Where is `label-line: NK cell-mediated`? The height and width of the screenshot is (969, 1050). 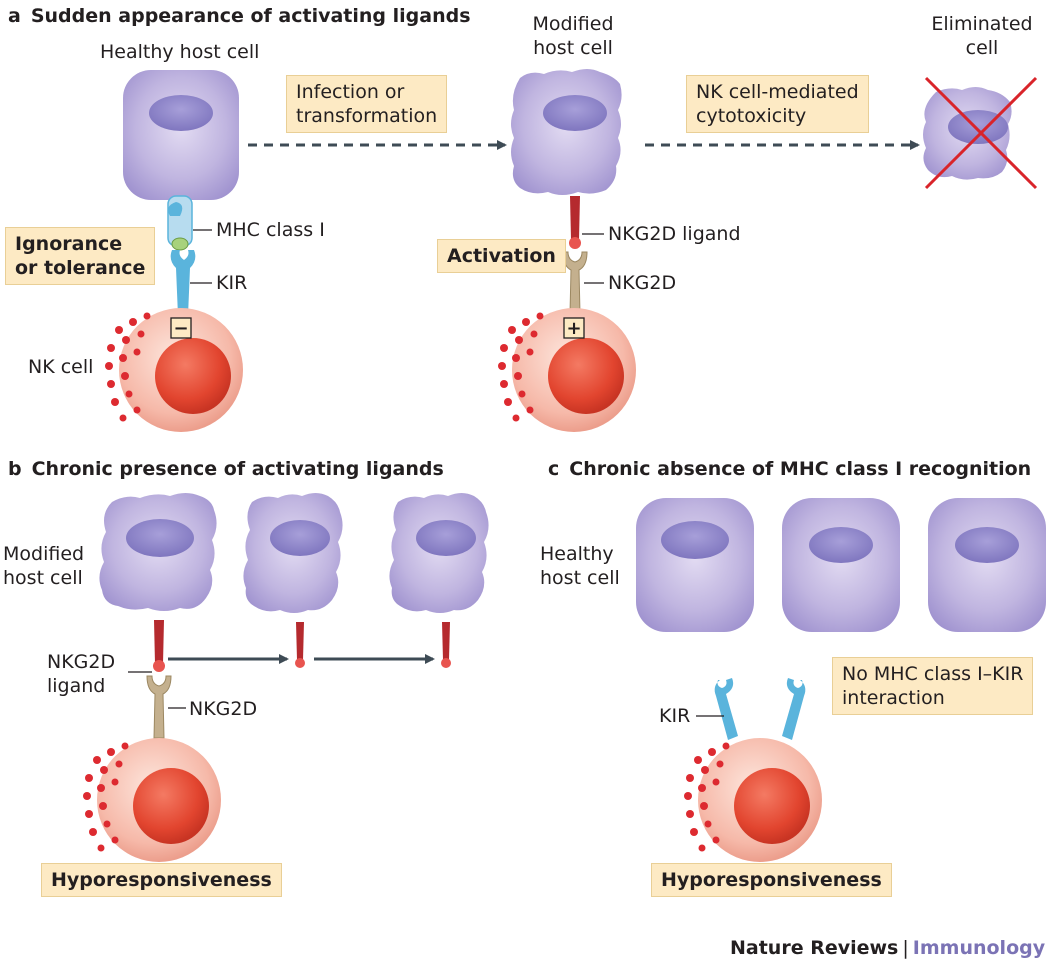 label-line: NK cell-mediated is located at coordinates (777, 92).